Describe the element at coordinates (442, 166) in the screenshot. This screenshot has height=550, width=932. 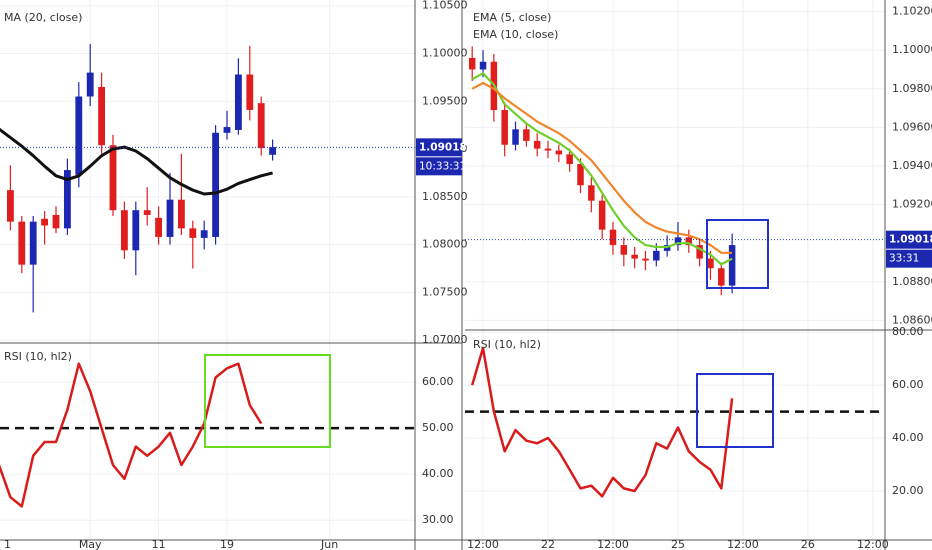
I see `countdown-label: 10:33:31` at that location.